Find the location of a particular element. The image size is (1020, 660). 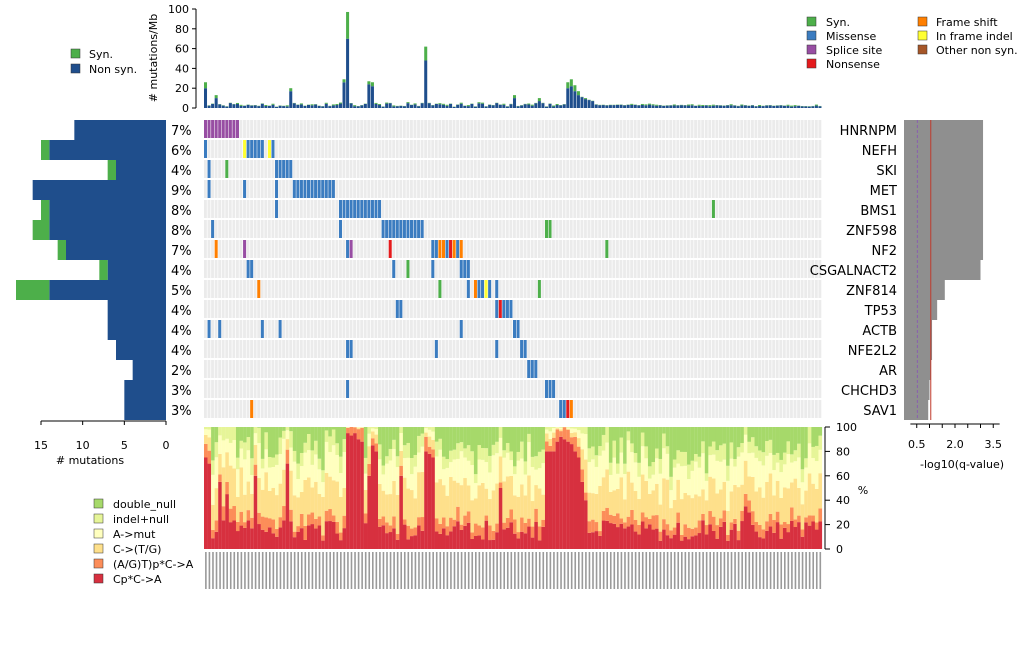

legend-frameshift-swatch is located at coordinates (922, 21).